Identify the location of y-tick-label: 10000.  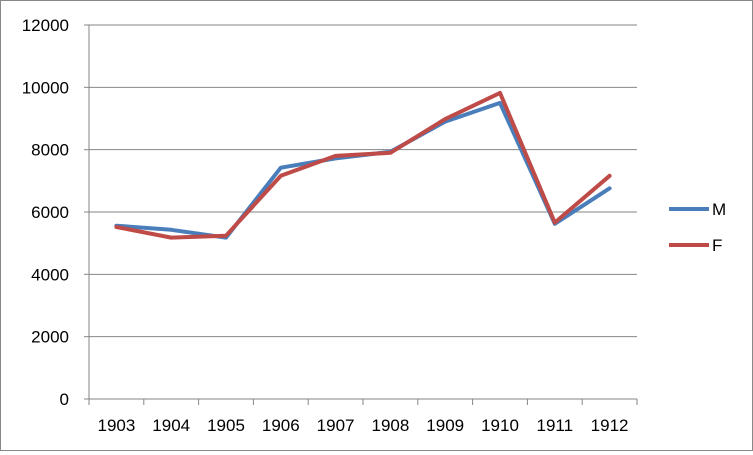
(45, 87).